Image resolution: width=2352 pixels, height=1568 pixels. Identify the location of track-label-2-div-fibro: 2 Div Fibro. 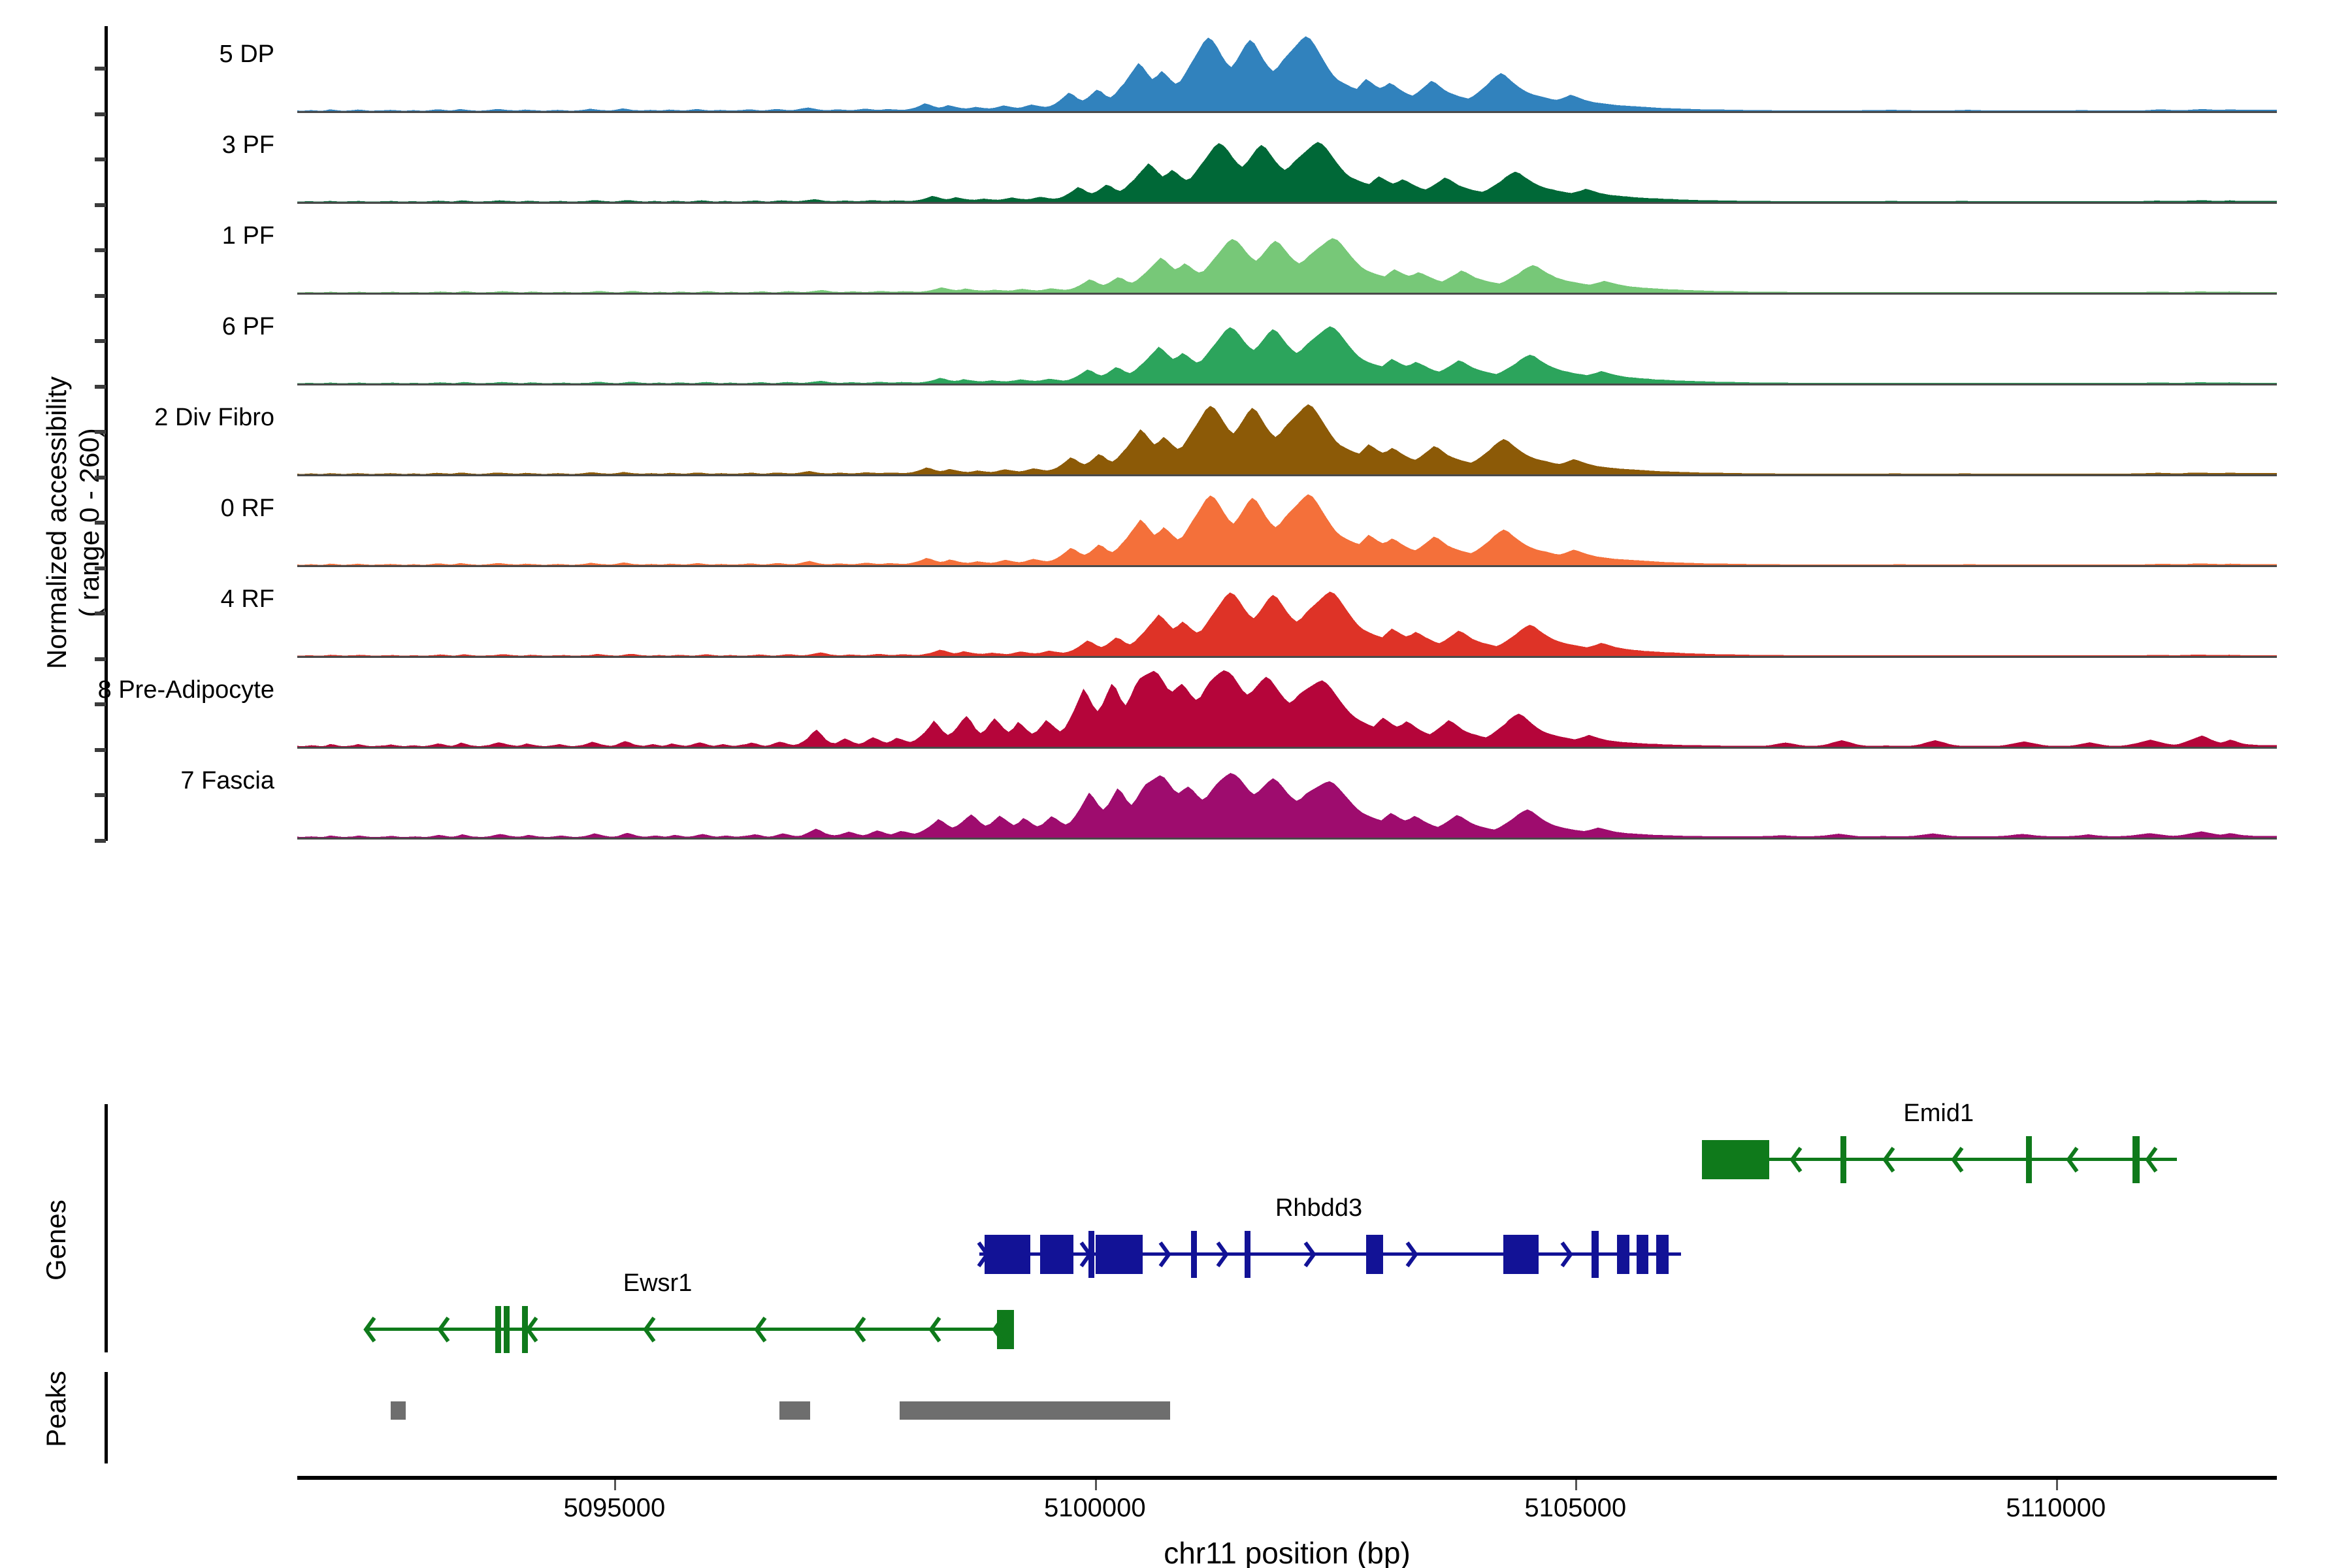
(214, 417).